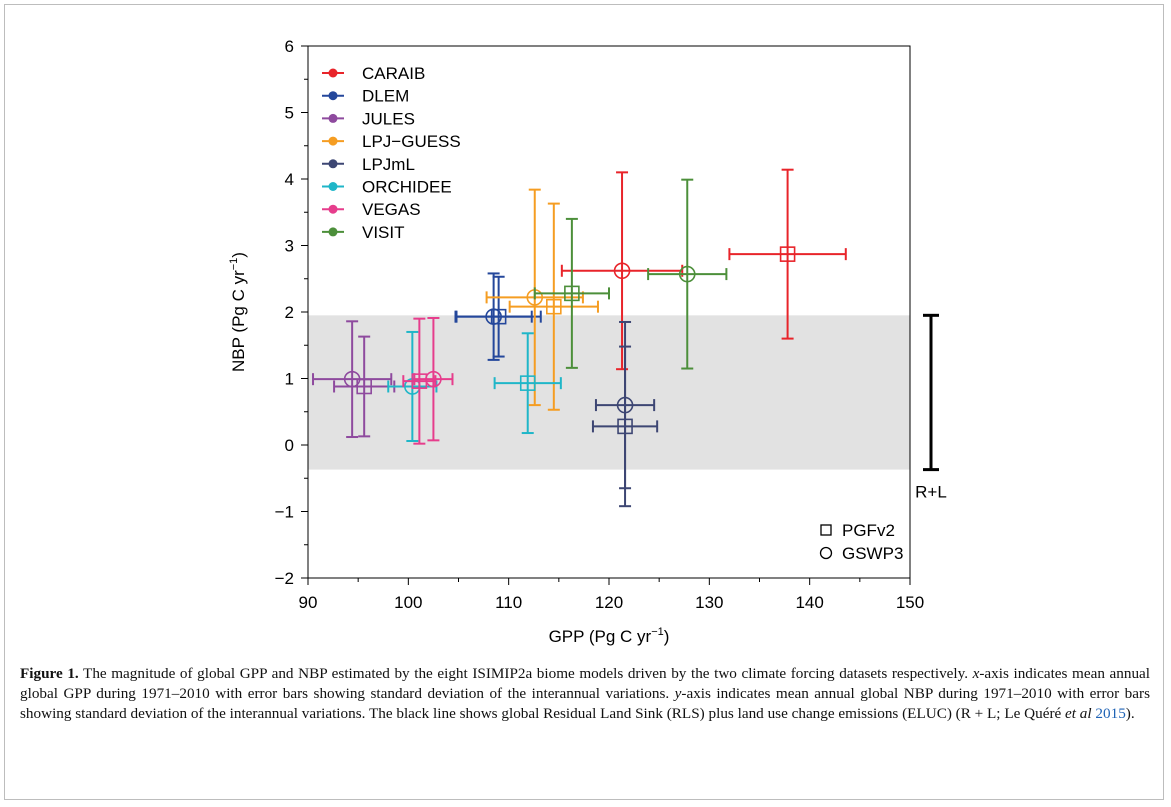 The width and height of the screenshot is (1171, 807). I want to click on y-axis-label: NBP (Pg C yr−1), so click(238, 312).